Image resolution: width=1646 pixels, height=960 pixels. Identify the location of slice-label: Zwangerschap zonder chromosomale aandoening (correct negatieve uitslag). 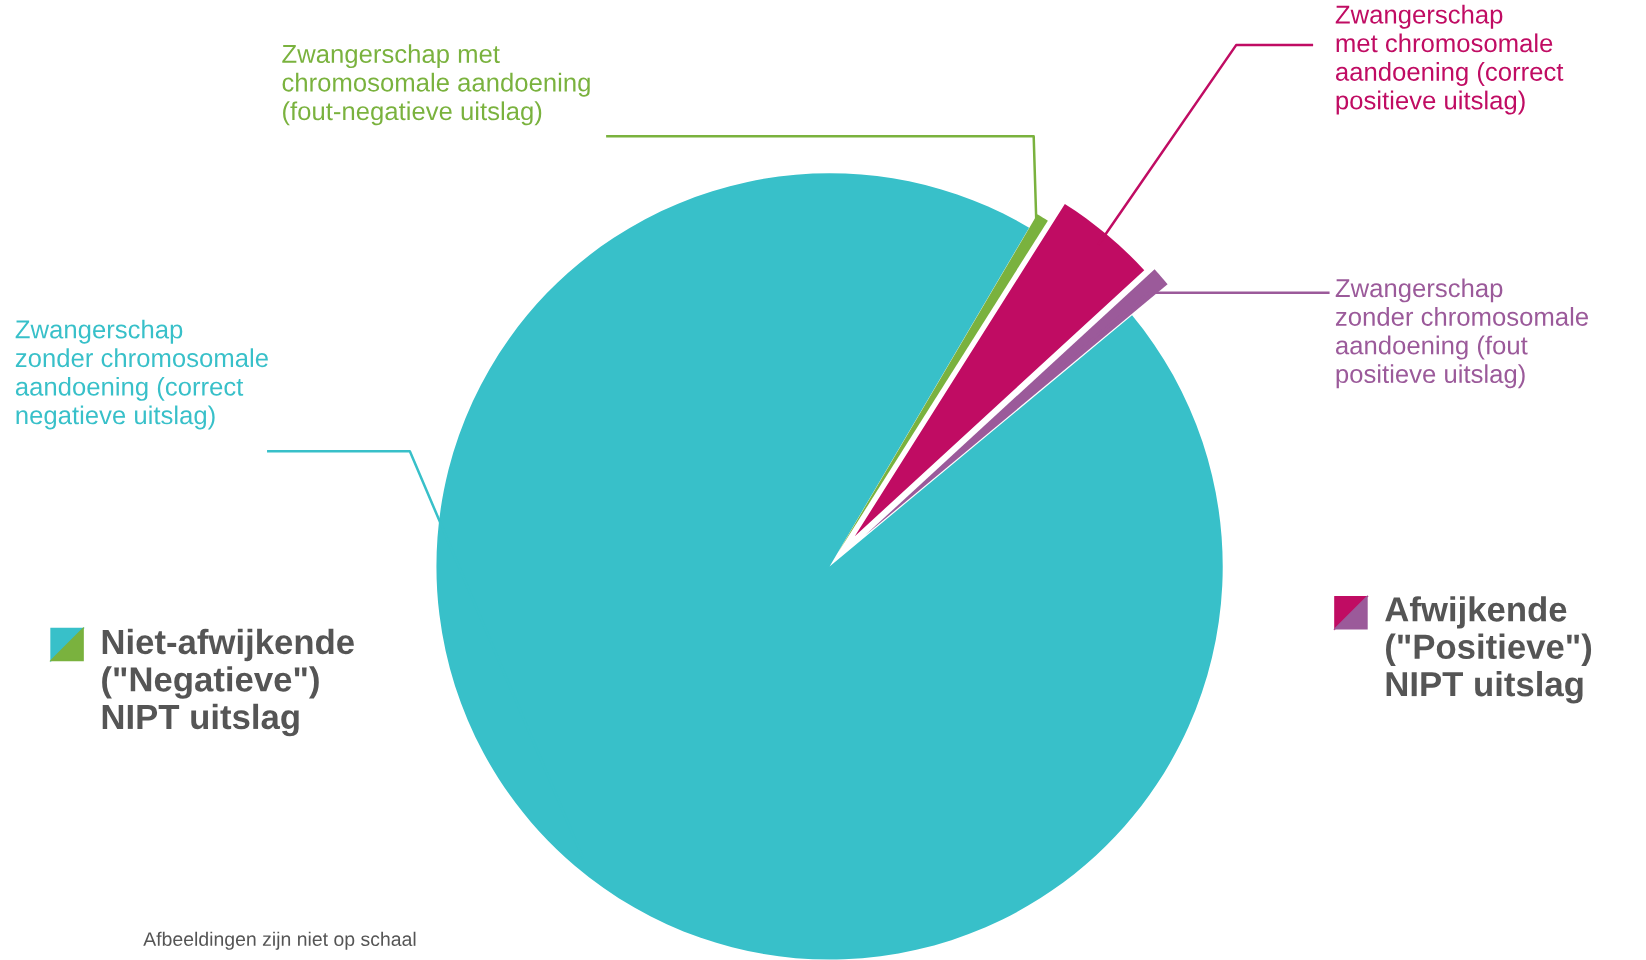
(141, 374).